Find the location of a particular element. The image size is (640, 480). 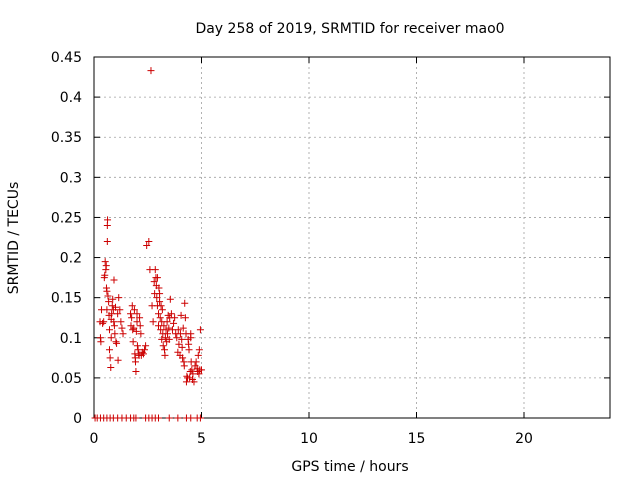

x-tick-label: 10 is located at coordinates (309, 439).